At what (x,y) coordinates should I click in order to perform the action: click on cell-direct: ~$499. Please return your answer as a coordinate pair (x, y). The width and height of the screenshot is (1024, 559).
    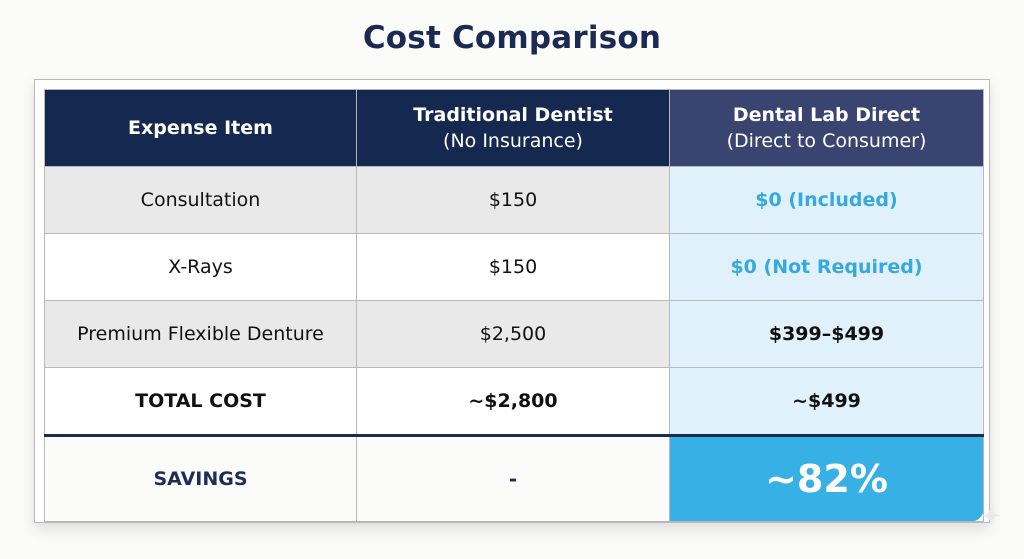
    Looking at the image, I should click on (826, 401).